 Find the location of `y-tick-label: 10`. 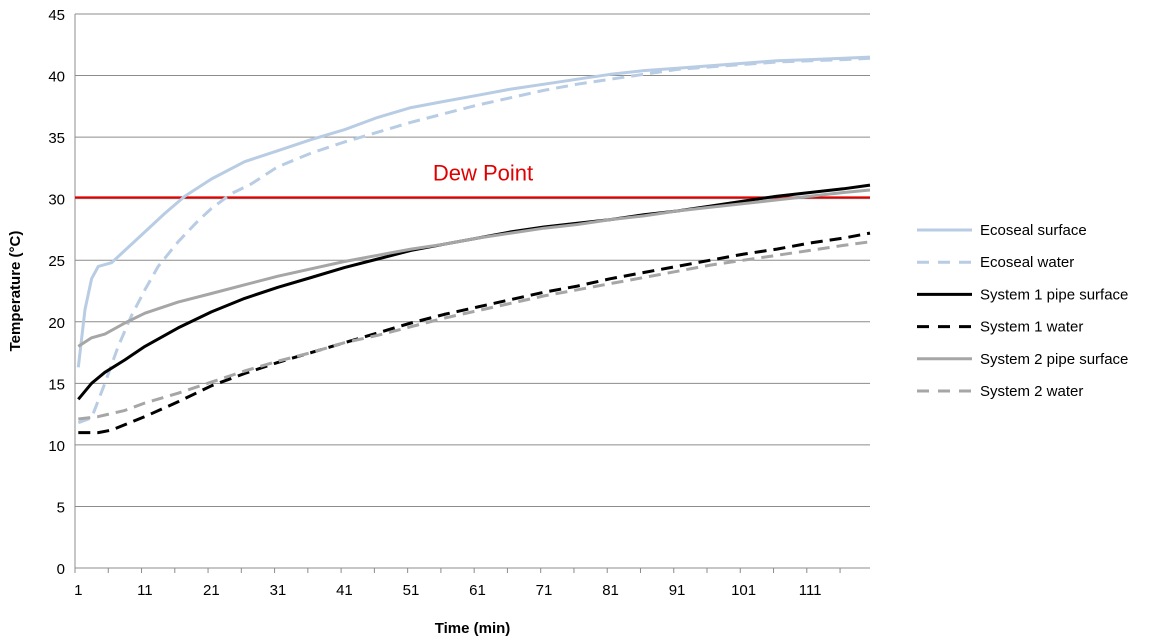

y-tick-label: 10 is located at coordinates (56, 446).